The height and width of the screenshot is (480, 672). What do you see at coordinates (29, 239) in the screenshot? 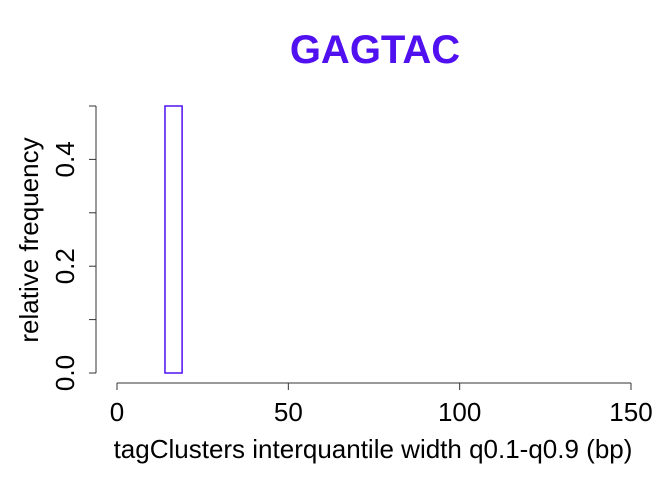
I see `y-axis-label: relative frequency` at bounding box center [29, 239].